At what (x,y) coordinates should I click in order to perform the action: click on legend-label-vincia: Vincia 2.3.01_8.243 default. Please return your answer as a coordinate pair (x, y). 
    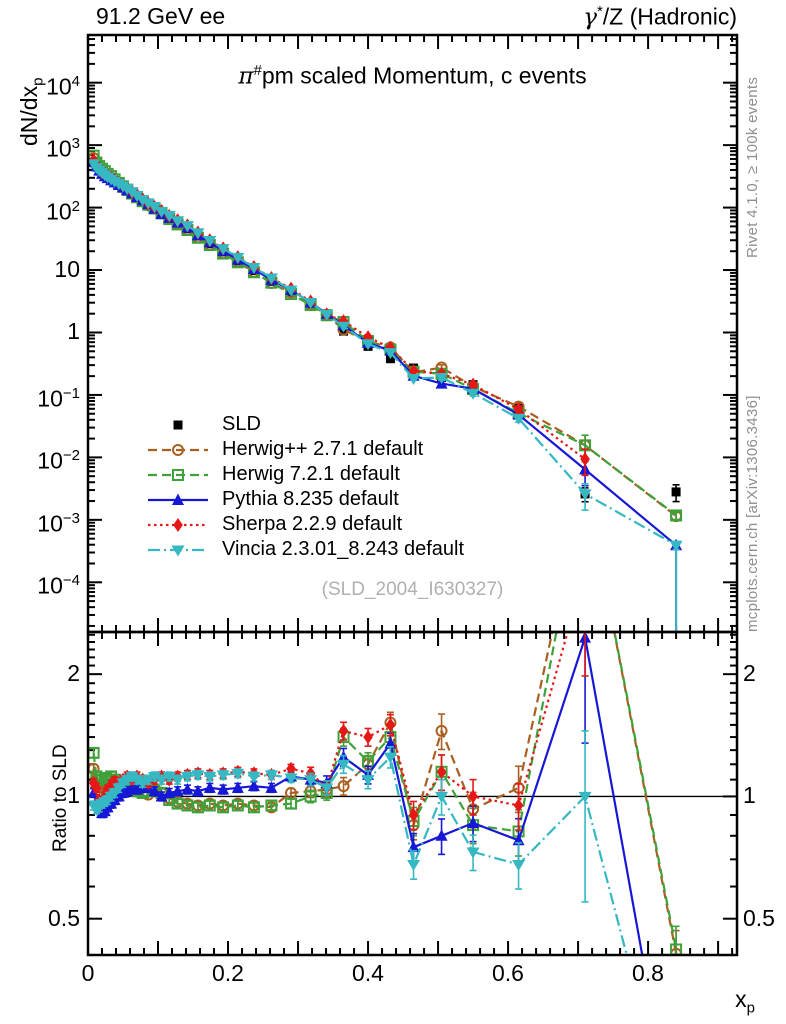
    Looking at the image, I should click on (343, 549).